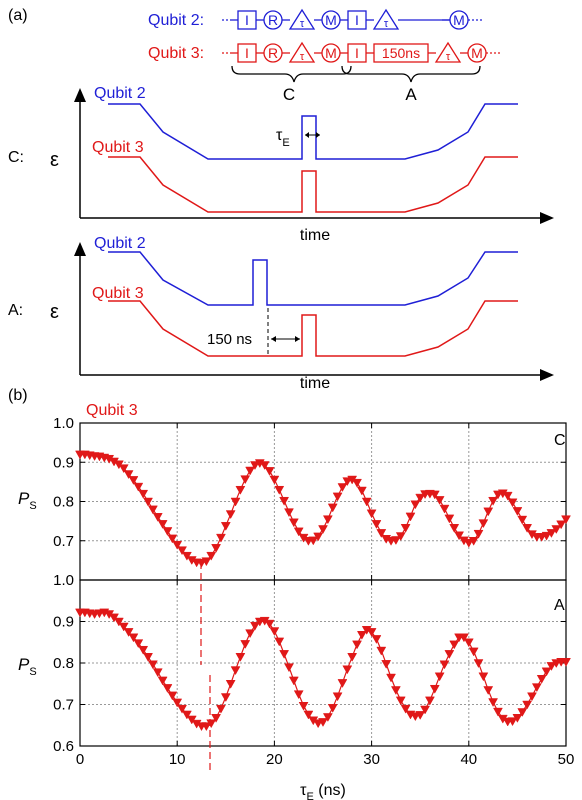 This screenshot has height=800, width=582. What do you see at coordinates (273, 20) in the screenshot?
I see `seq2-gate-1-label: R` at bounding box center [273, 20].